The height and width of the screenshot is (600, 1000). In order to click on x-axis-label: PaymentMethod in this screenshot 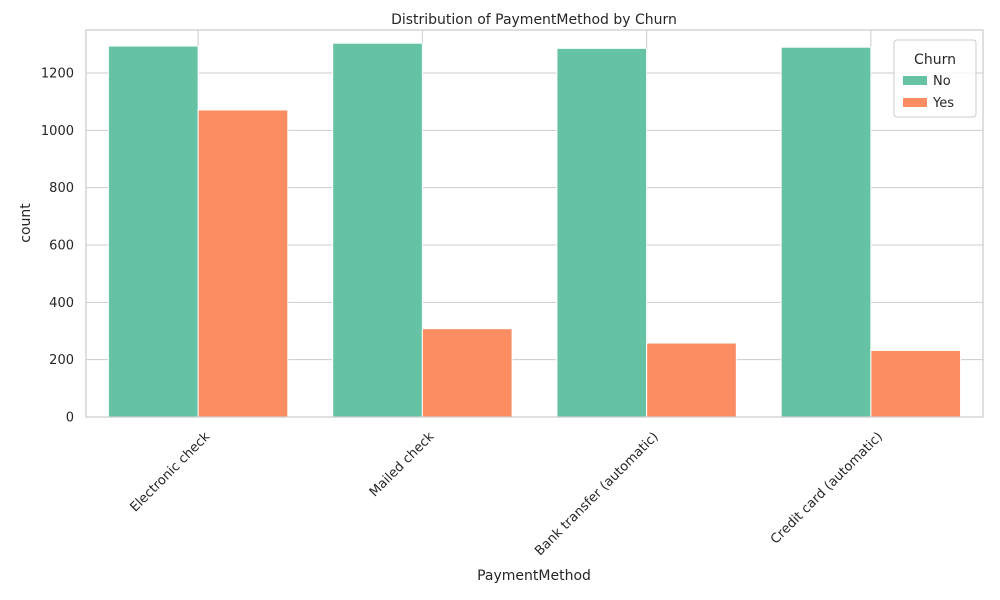, I will do `click(534, 576)`.